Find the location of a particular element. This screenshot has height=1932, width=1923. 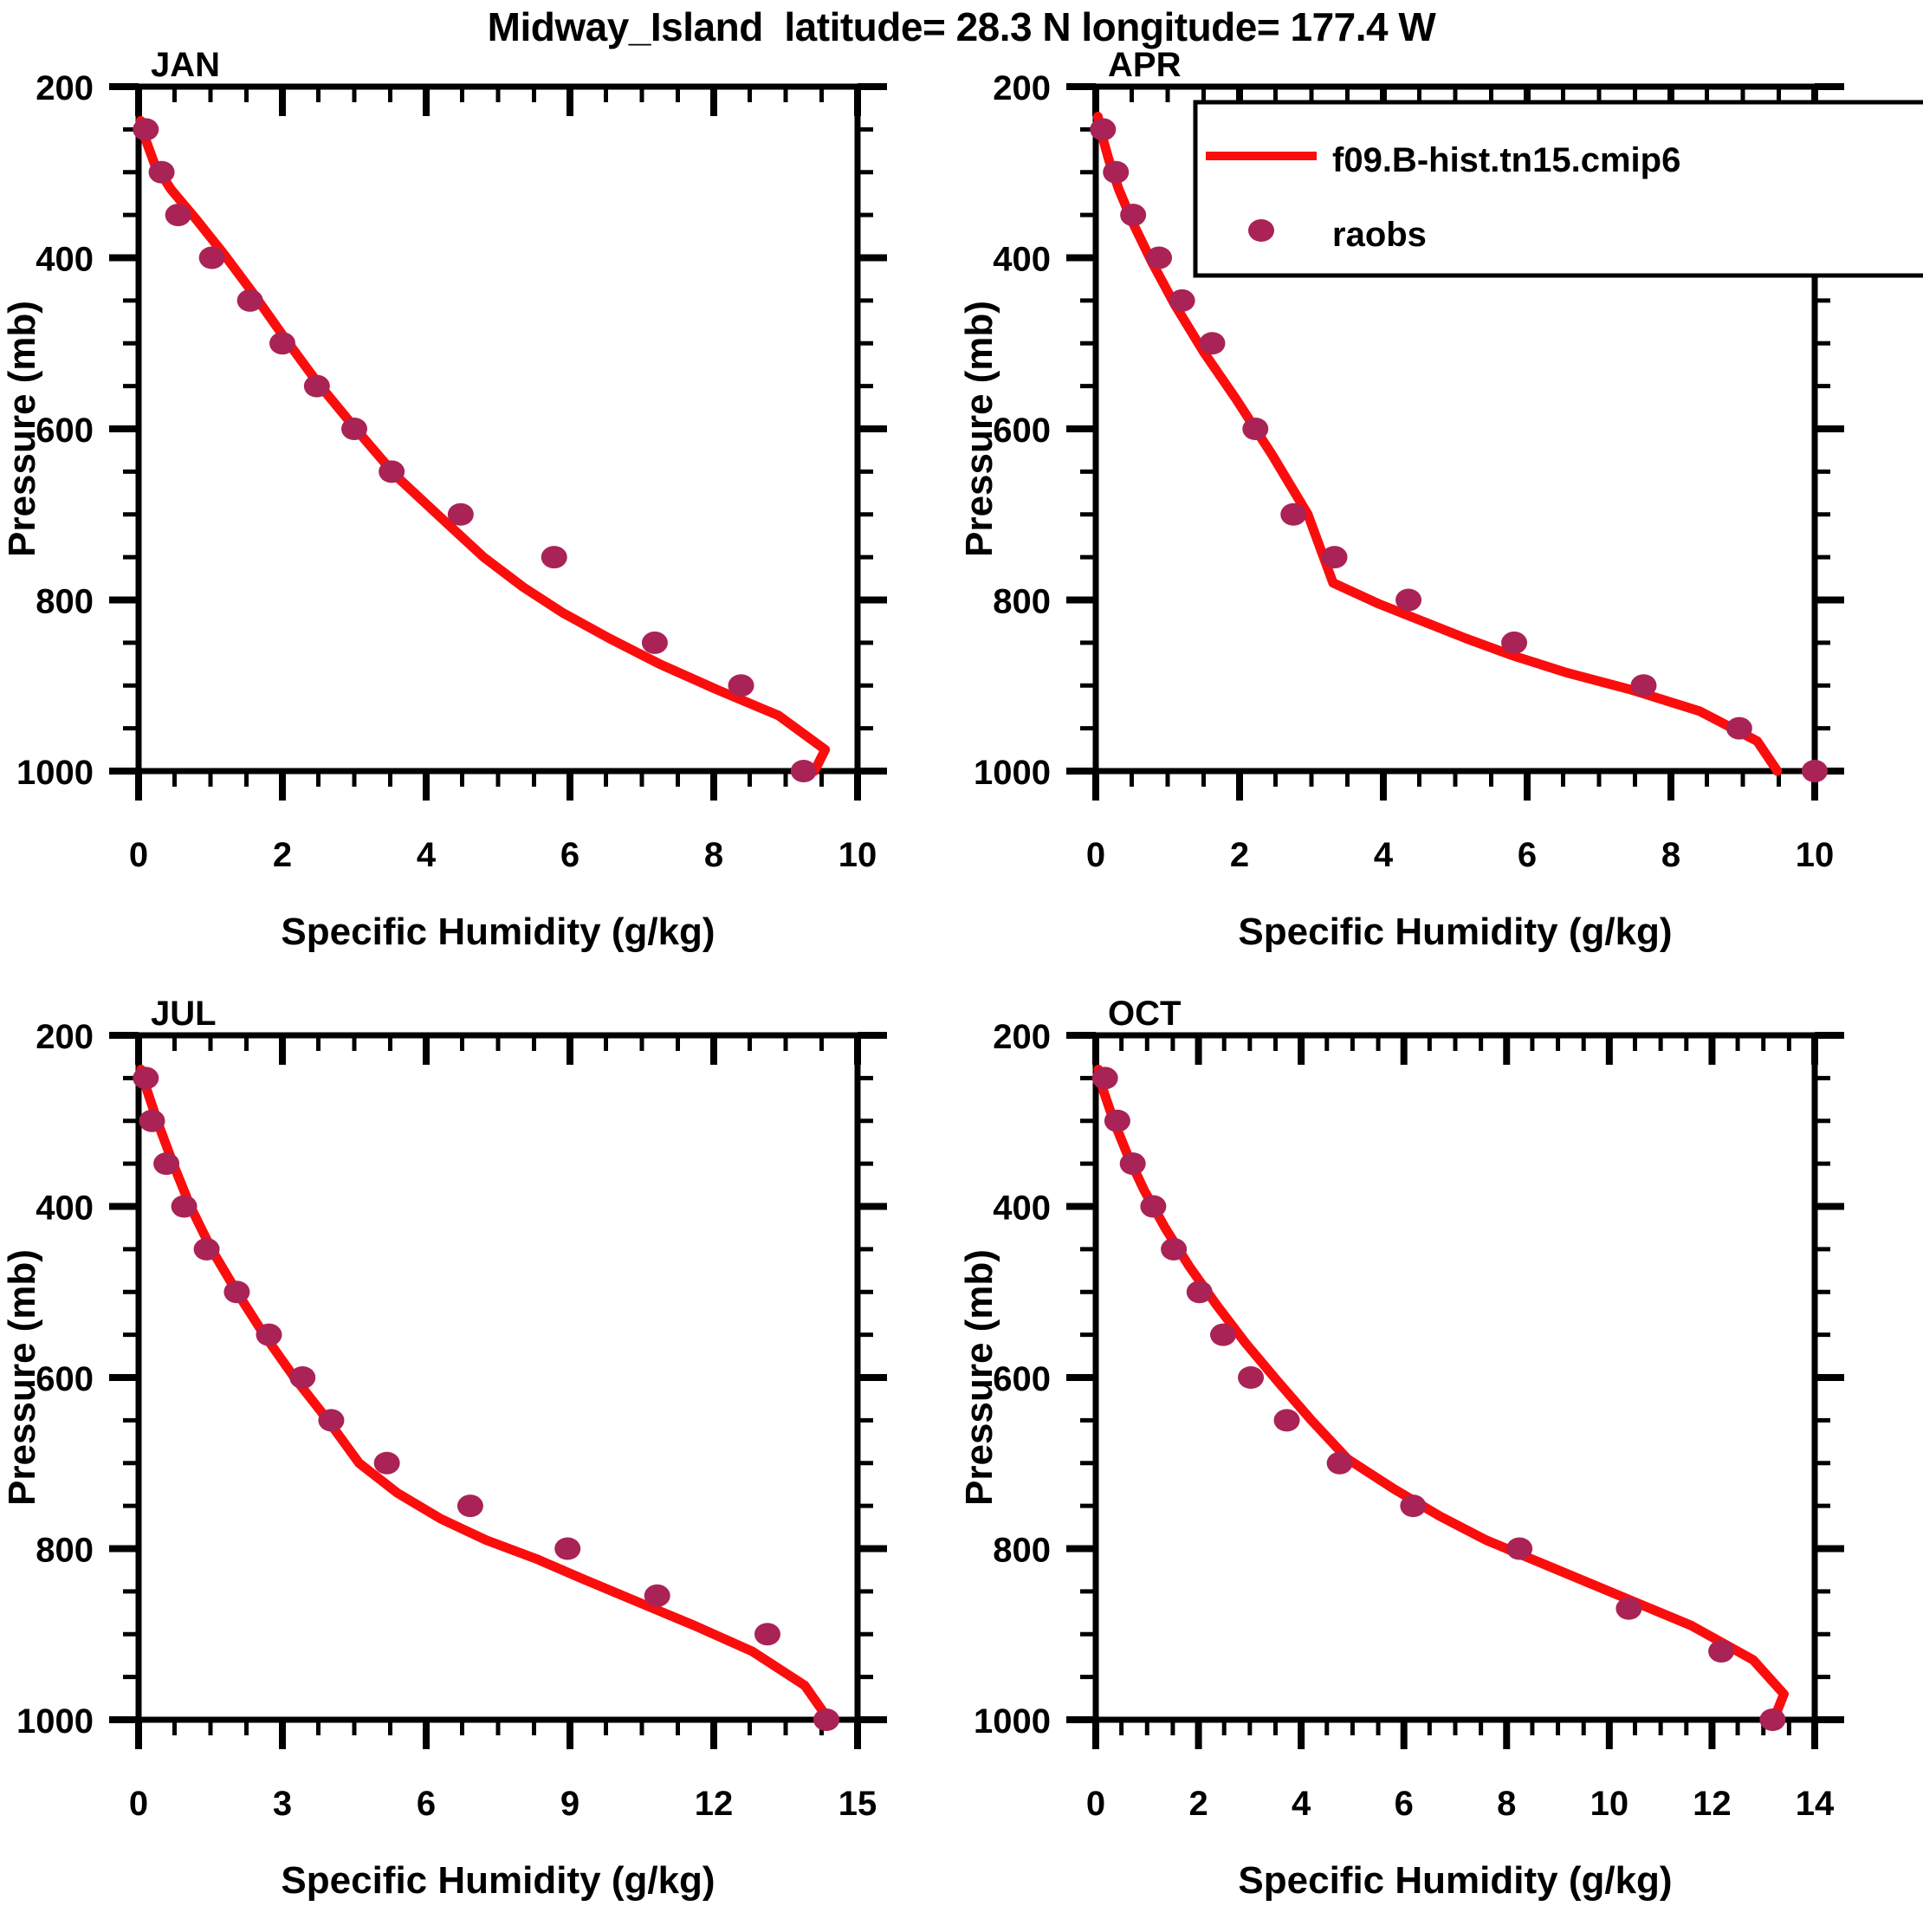

legend-marker-swatch is located at coordinates (1261, 231).